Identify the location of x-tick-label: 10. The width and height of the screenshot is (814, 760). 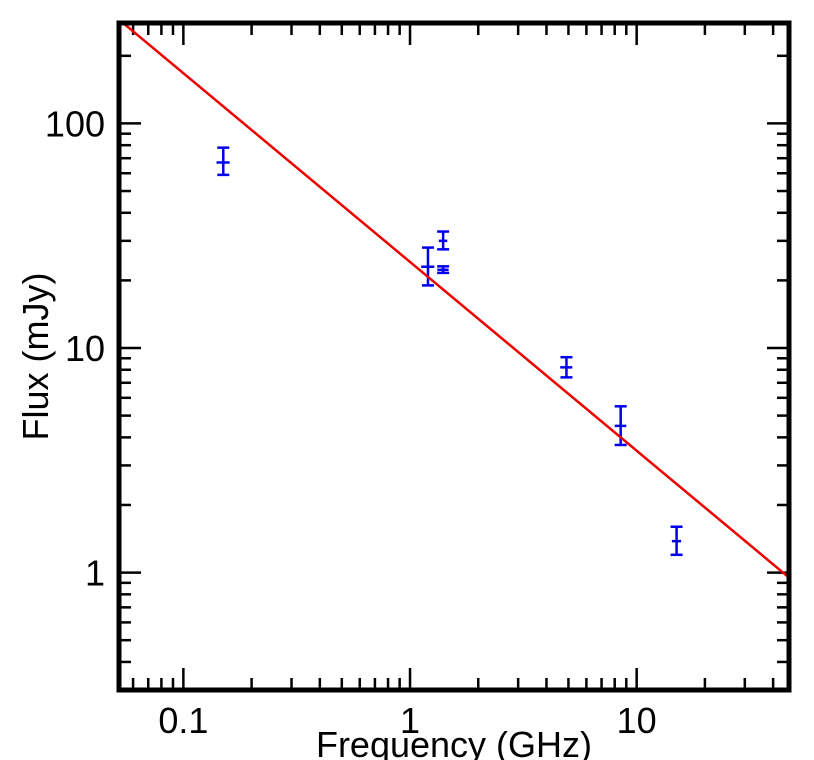
(637, 720).